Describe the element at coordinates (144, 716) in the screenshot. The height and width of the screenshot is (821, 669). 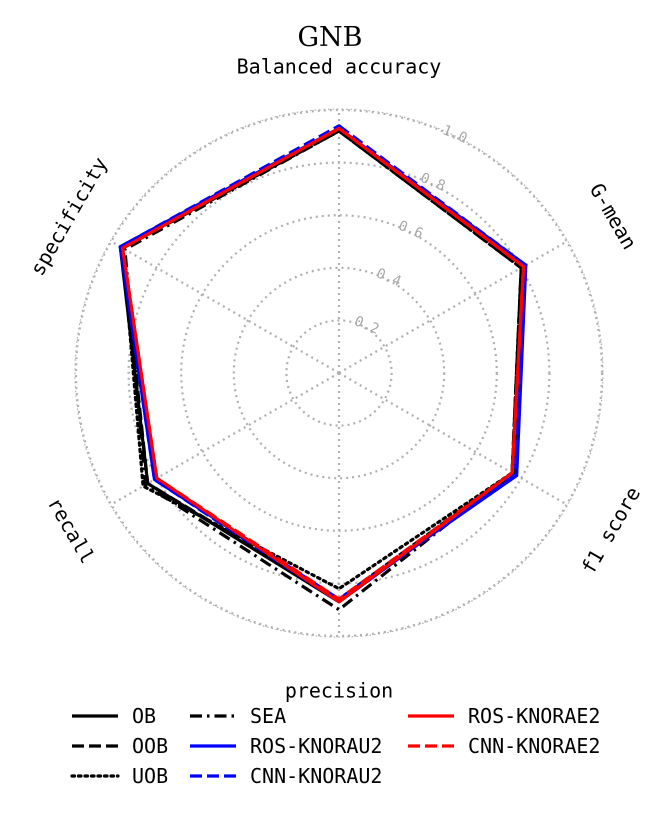
I see `legend-label-ob: OB` at that location.